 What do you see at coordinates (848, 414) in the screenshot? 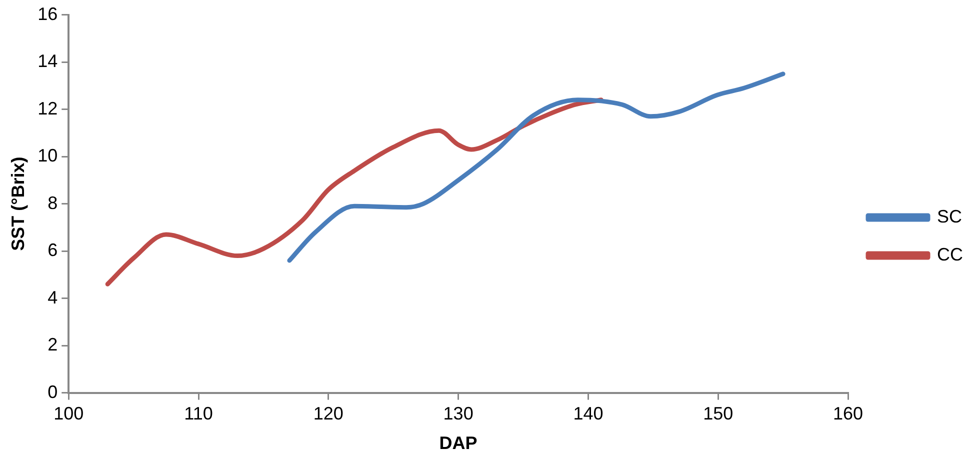
I see `x-tick-label: 160` at bounding box center [848, 414].